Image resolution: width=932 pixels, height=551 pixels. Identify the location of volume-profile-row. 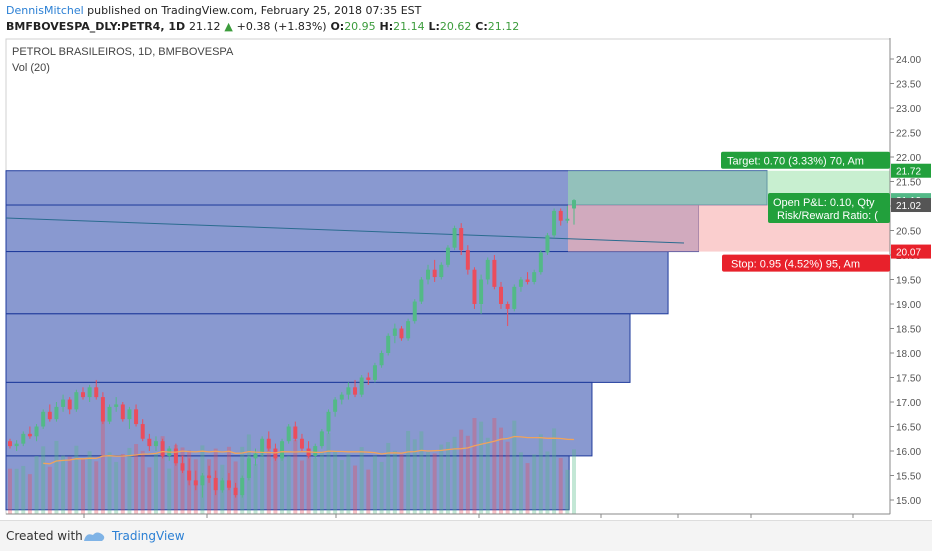
(337, 283).